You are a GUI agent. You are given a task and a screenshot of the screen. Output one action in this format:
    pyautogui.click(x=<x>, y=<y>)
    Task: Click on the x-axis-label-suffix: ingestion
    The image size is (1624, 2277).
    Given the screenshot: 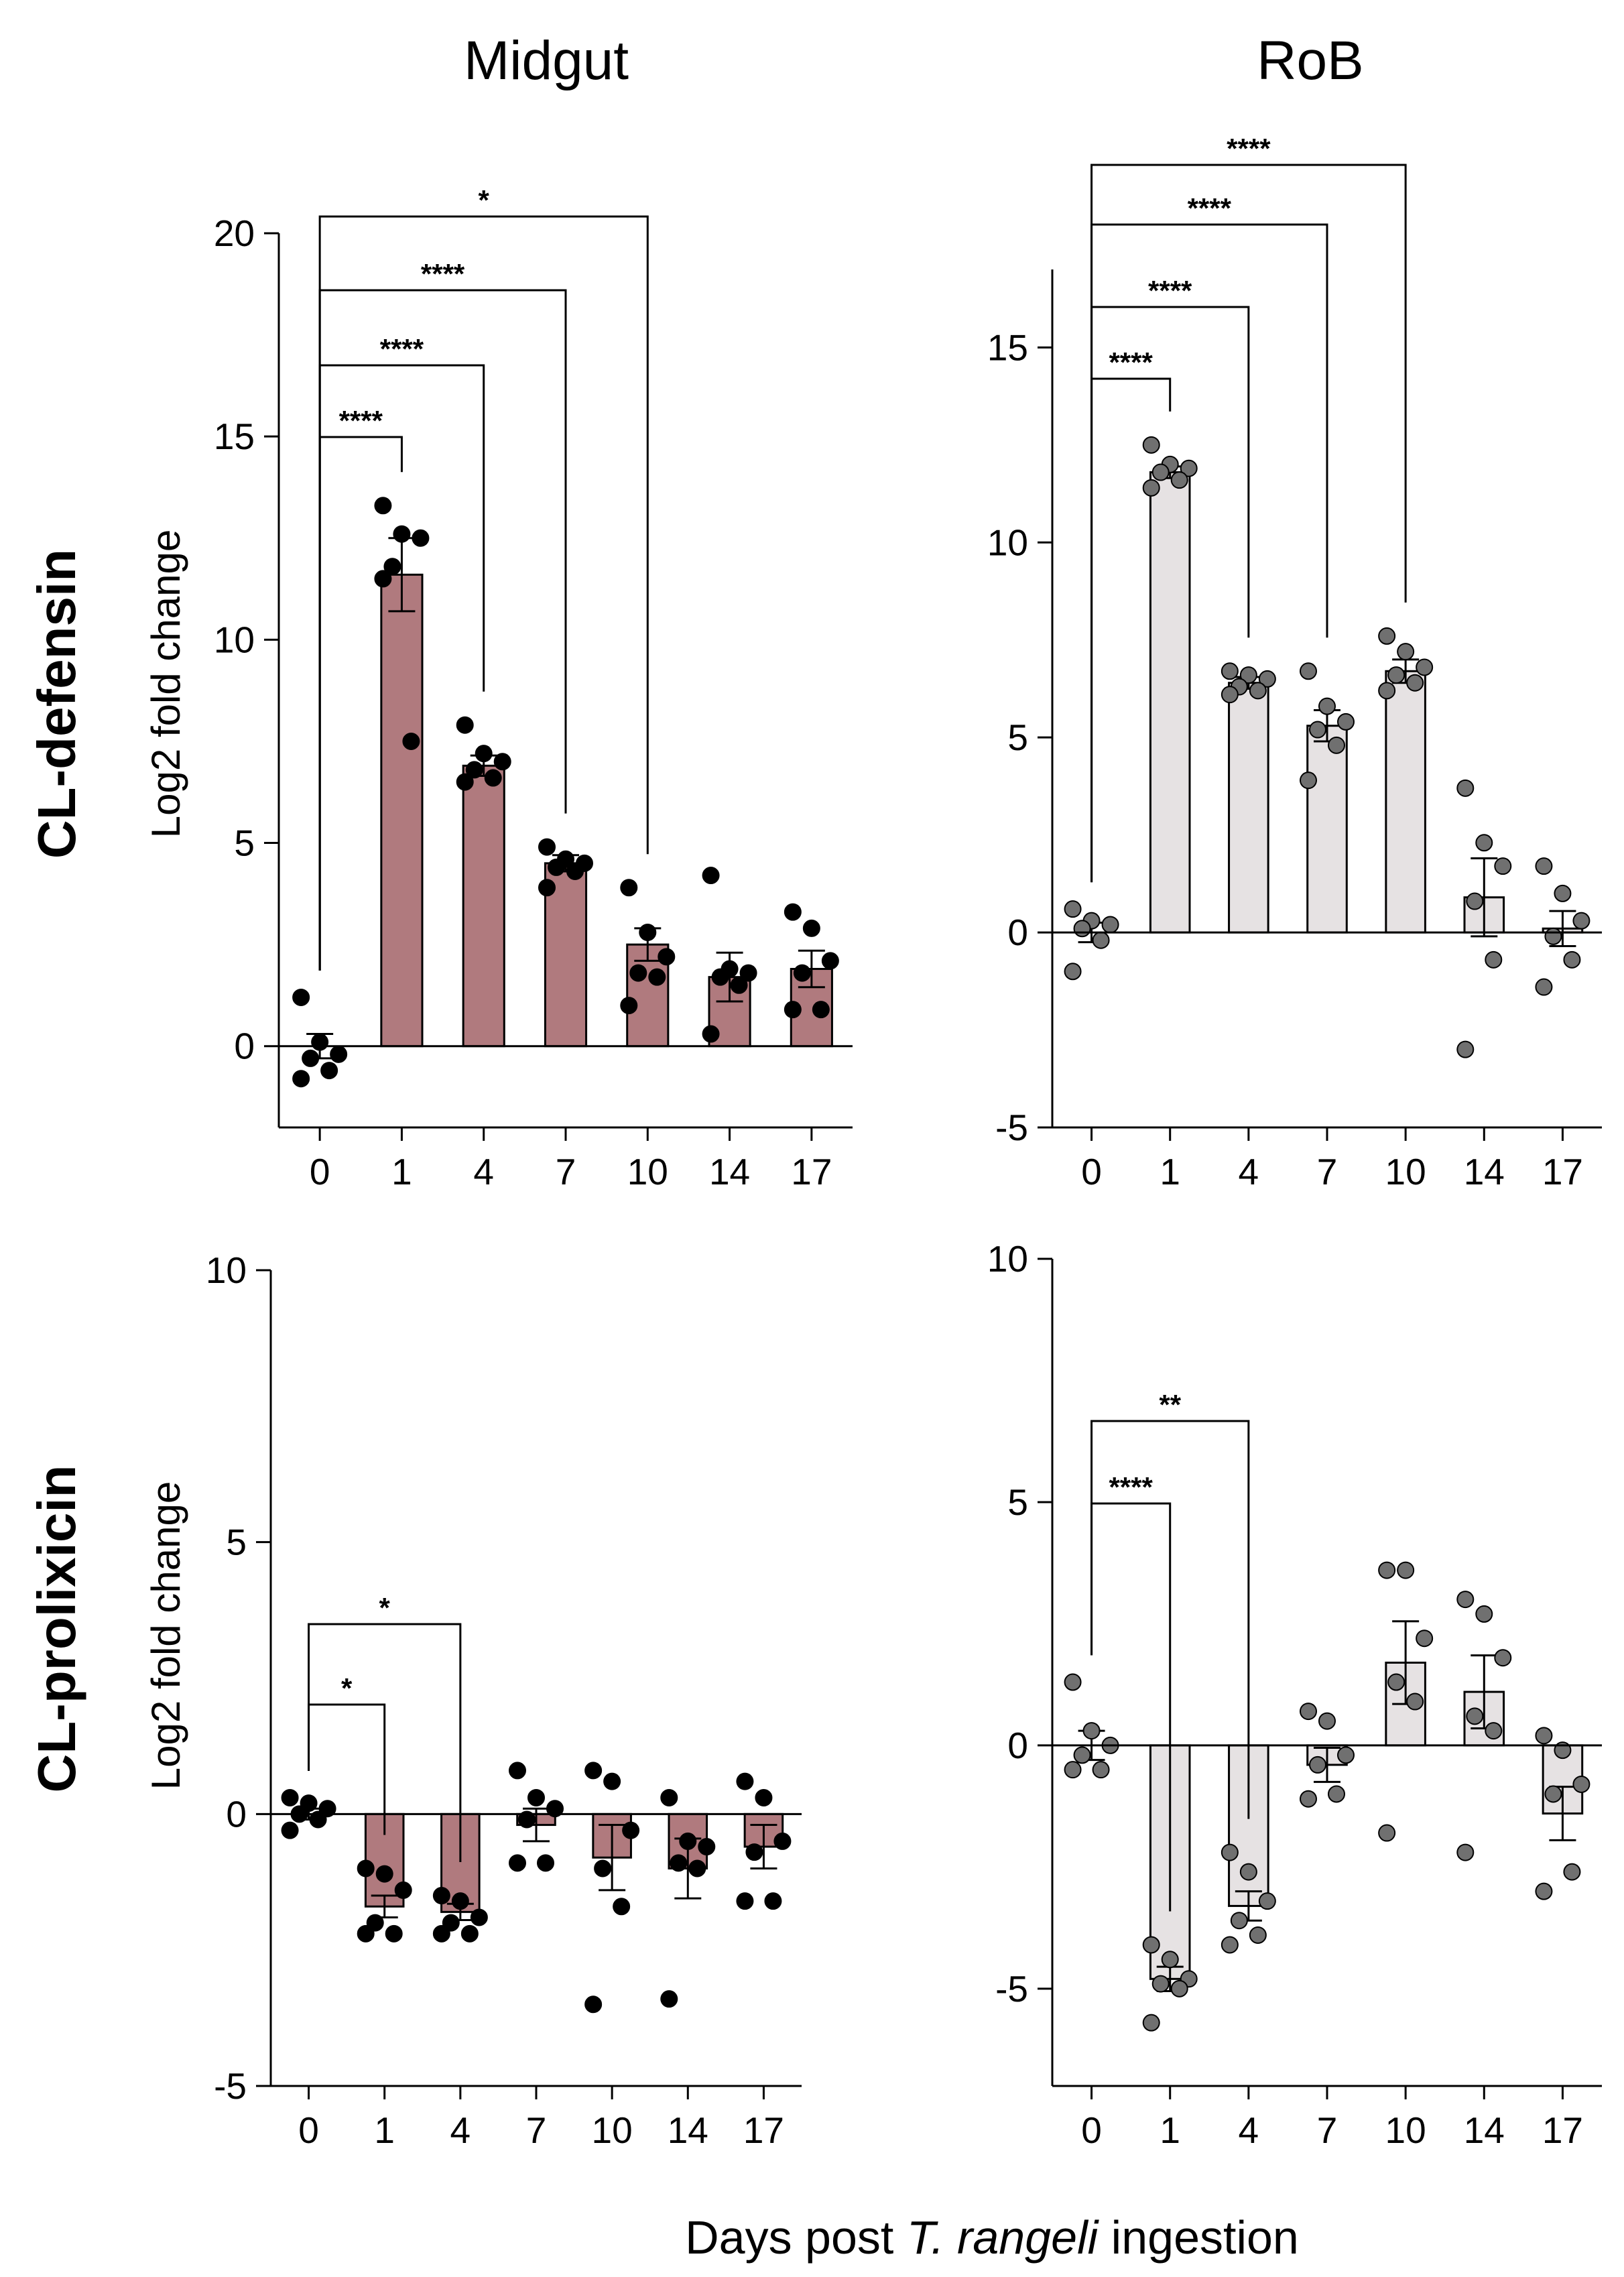 What is the action you would take?
    pyautogui.click(x=1199, y=2237)
    